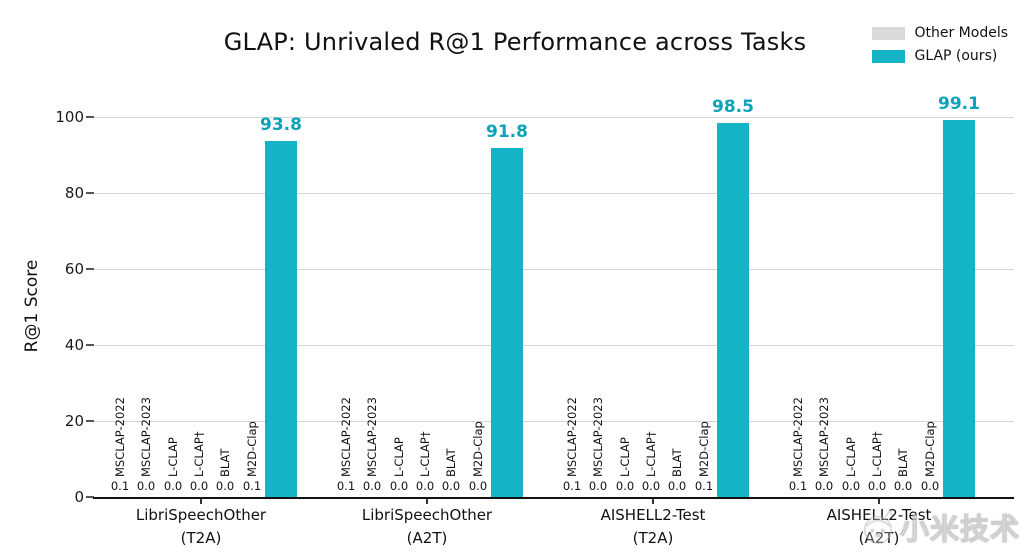  I want to click on legend: Other Models GLAP (ours), so click(940, 44).